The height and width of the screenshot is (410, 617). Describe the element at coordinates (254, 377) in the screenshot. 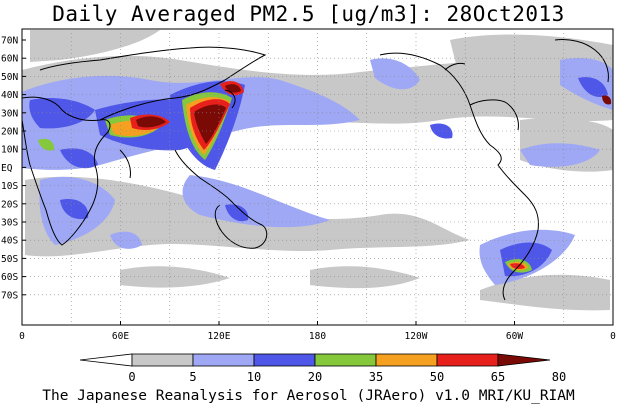

I see `colorbar-label: 10` at that location.